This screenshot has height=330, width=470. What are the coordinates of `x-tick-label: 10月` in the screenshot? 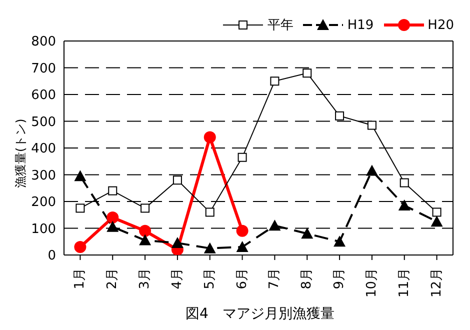 It's located at (372, 283).